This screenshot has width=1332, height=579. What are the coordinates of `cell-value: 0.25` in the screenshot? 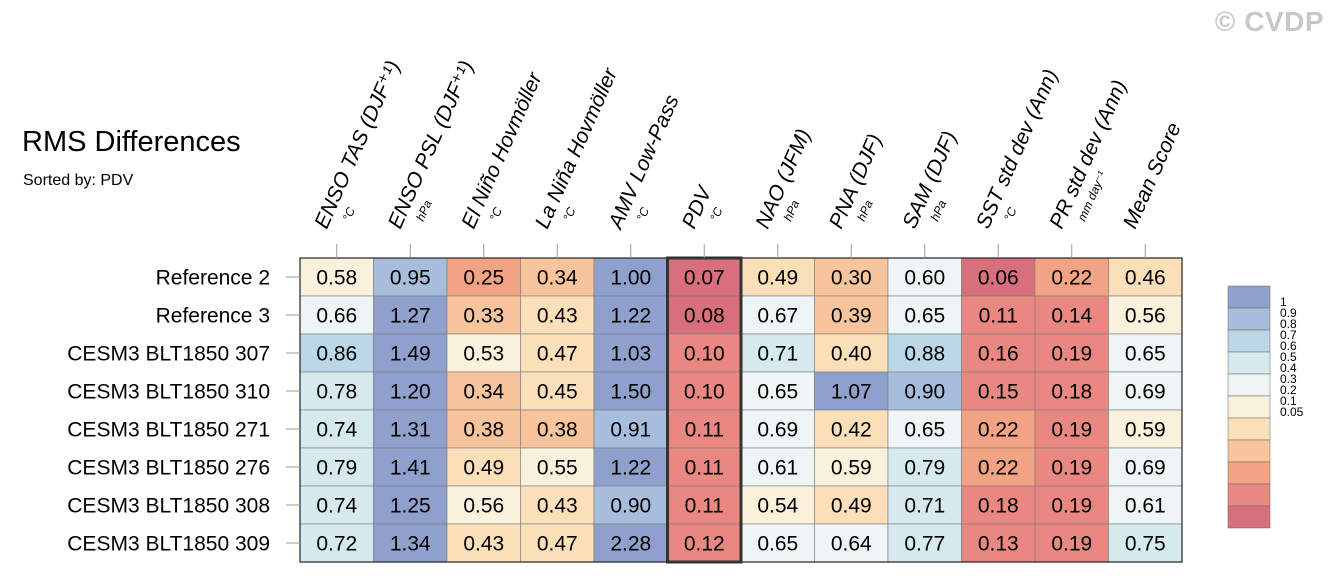 It's located at (483, 278).